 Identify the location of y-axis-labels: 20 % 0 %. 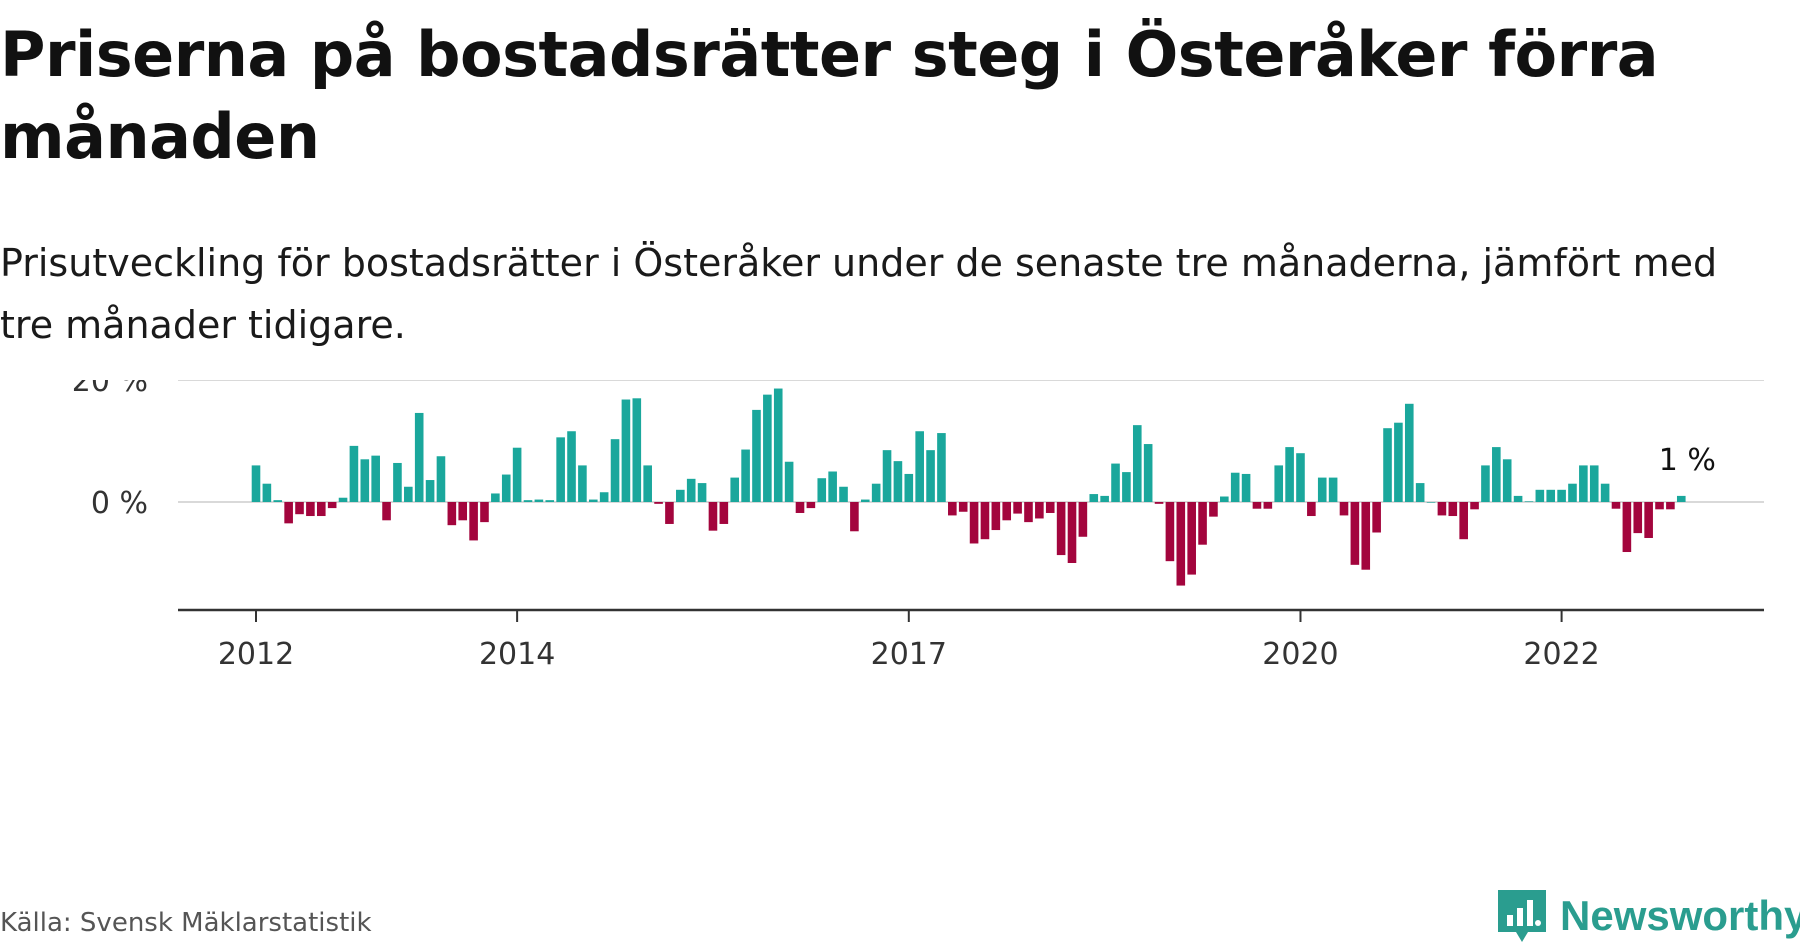
(110, 450).